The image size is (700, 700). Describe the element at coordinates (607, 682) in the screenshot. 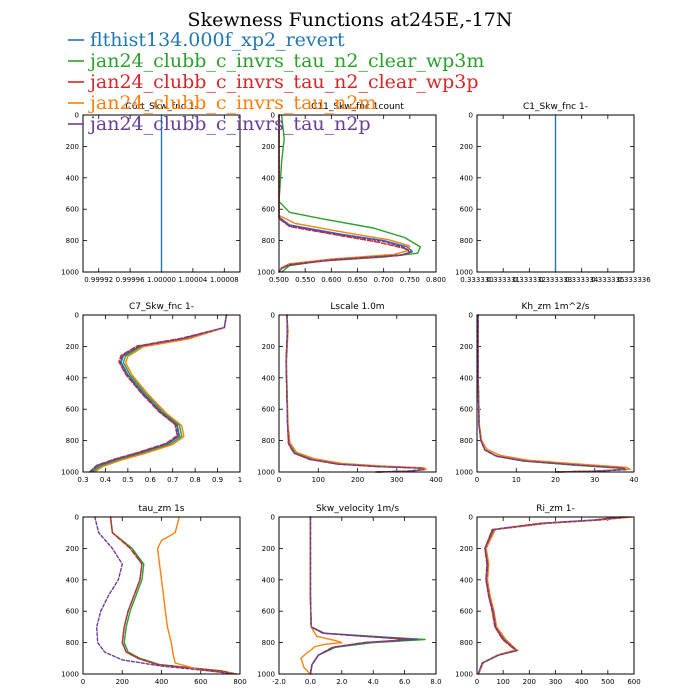

I see `x-tick-label: 500` at that location.